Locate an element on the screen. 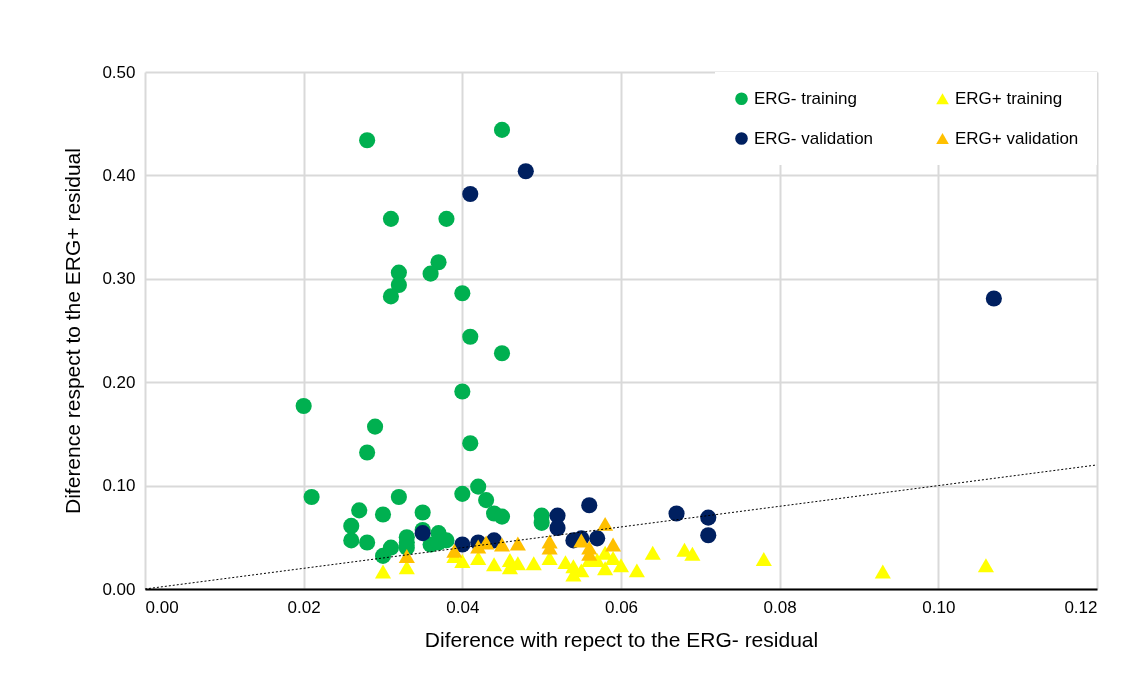 This screenshot has height=687, width=1132. legend-label: ERG- validation is located at coordinates (814, 138).